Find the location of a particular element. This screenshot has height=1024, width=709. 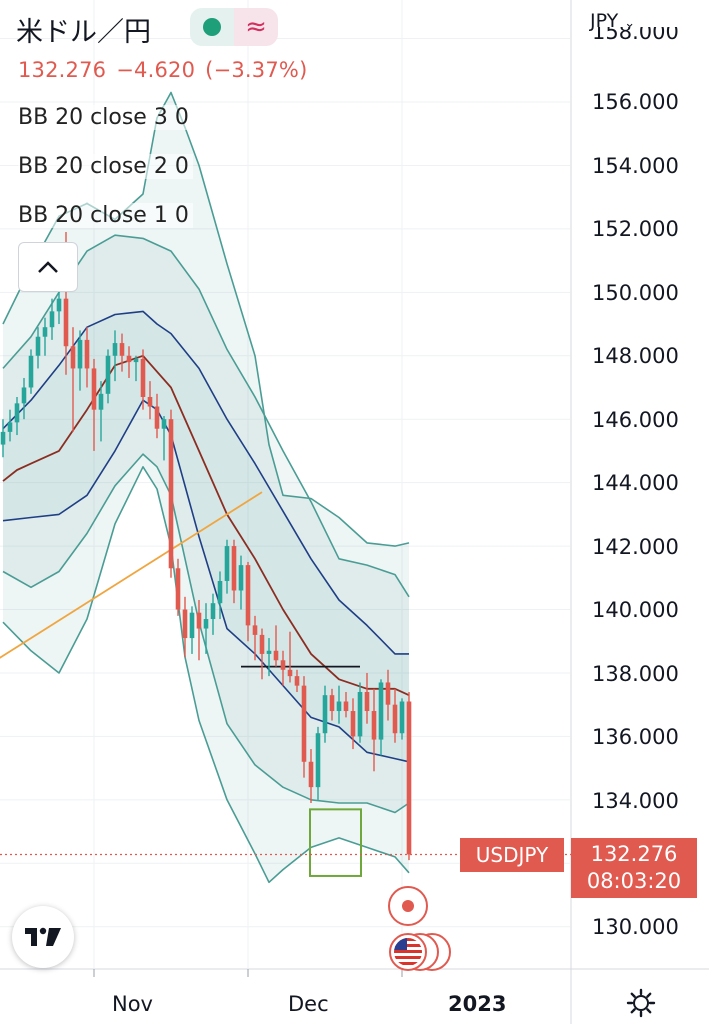

last-price: 132.276 is located at coordinates (62, 70).